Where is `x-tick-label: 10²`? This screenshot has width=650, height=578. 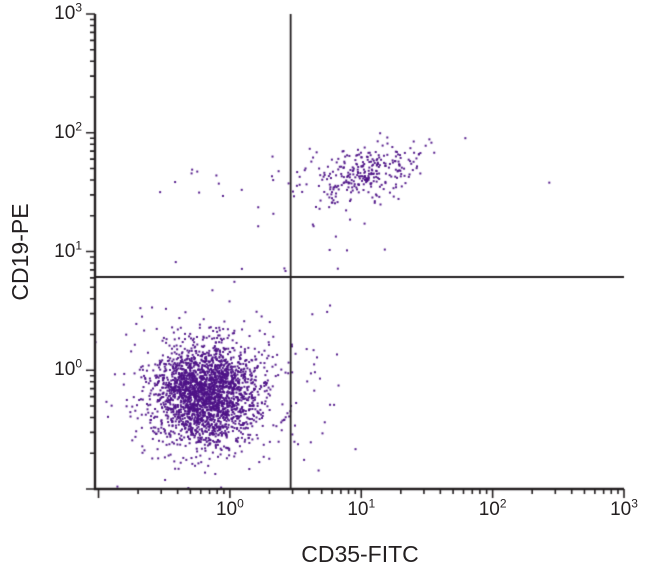 x-tick-label: 10² is located at coordinates (492, 508).